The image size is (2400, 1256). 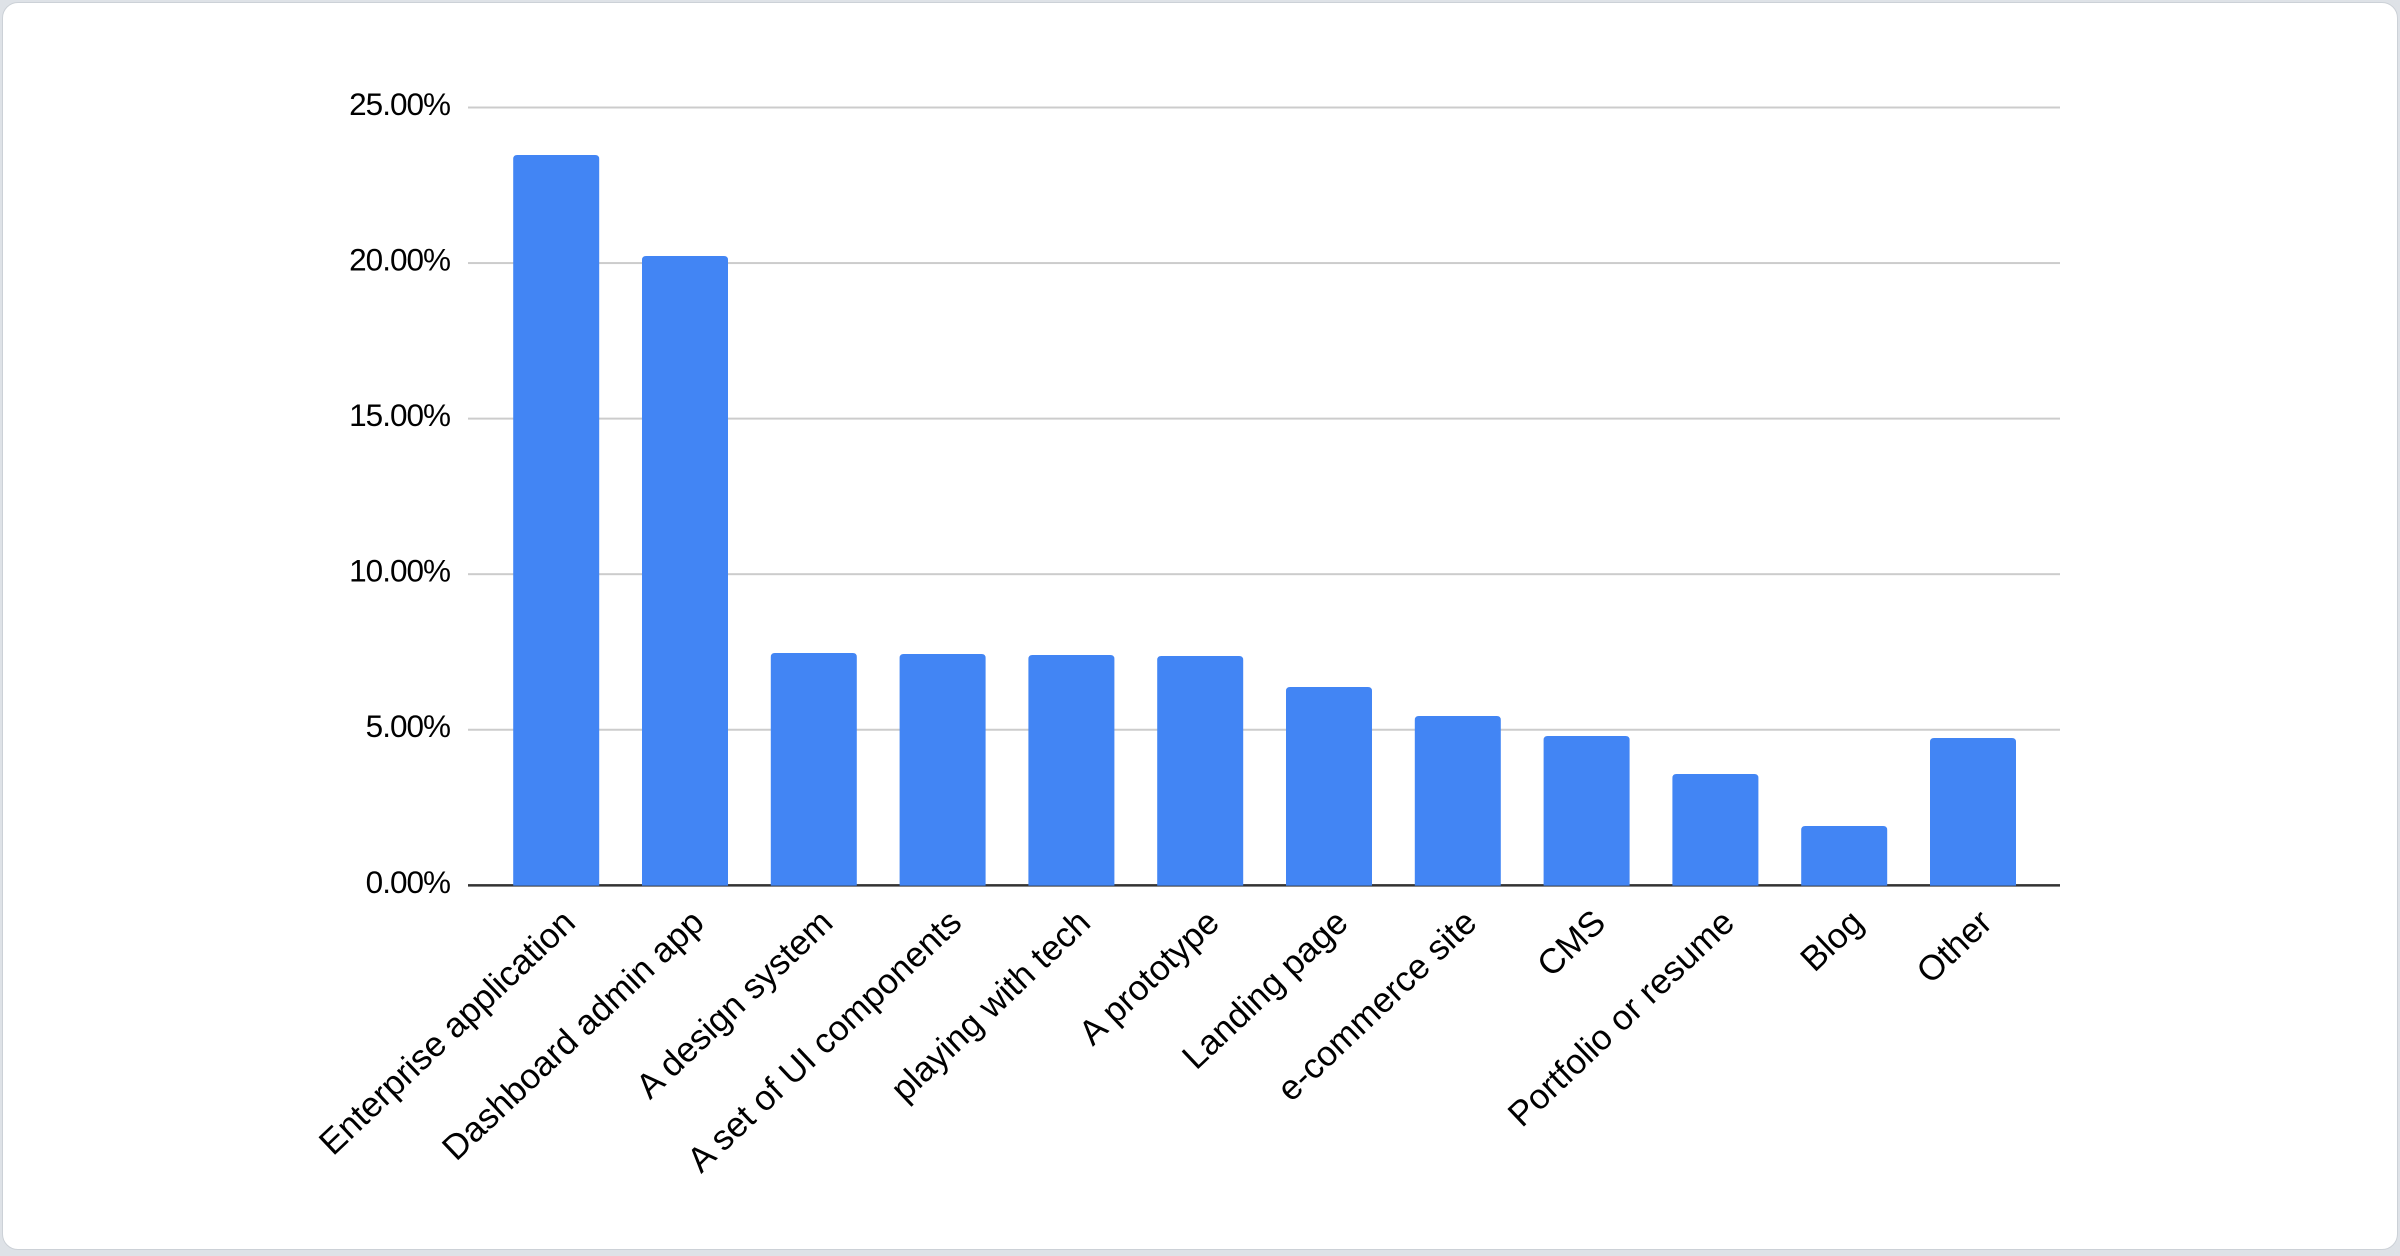 What do you see at coordinates (399, 415) in the screenshot?
I see `svg-text: 15.00%` at bounding box center [399, 415].